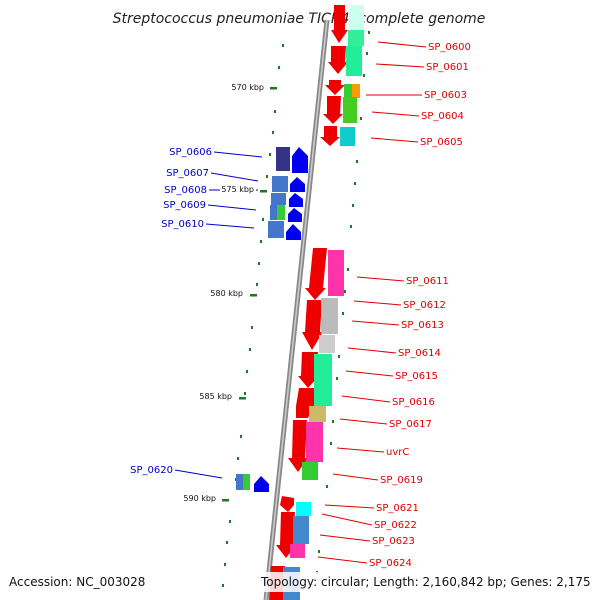 This screenshot has height=600, width=600. I want to click on gene-label-SP_0609: SP_0609, so click(184, 205).